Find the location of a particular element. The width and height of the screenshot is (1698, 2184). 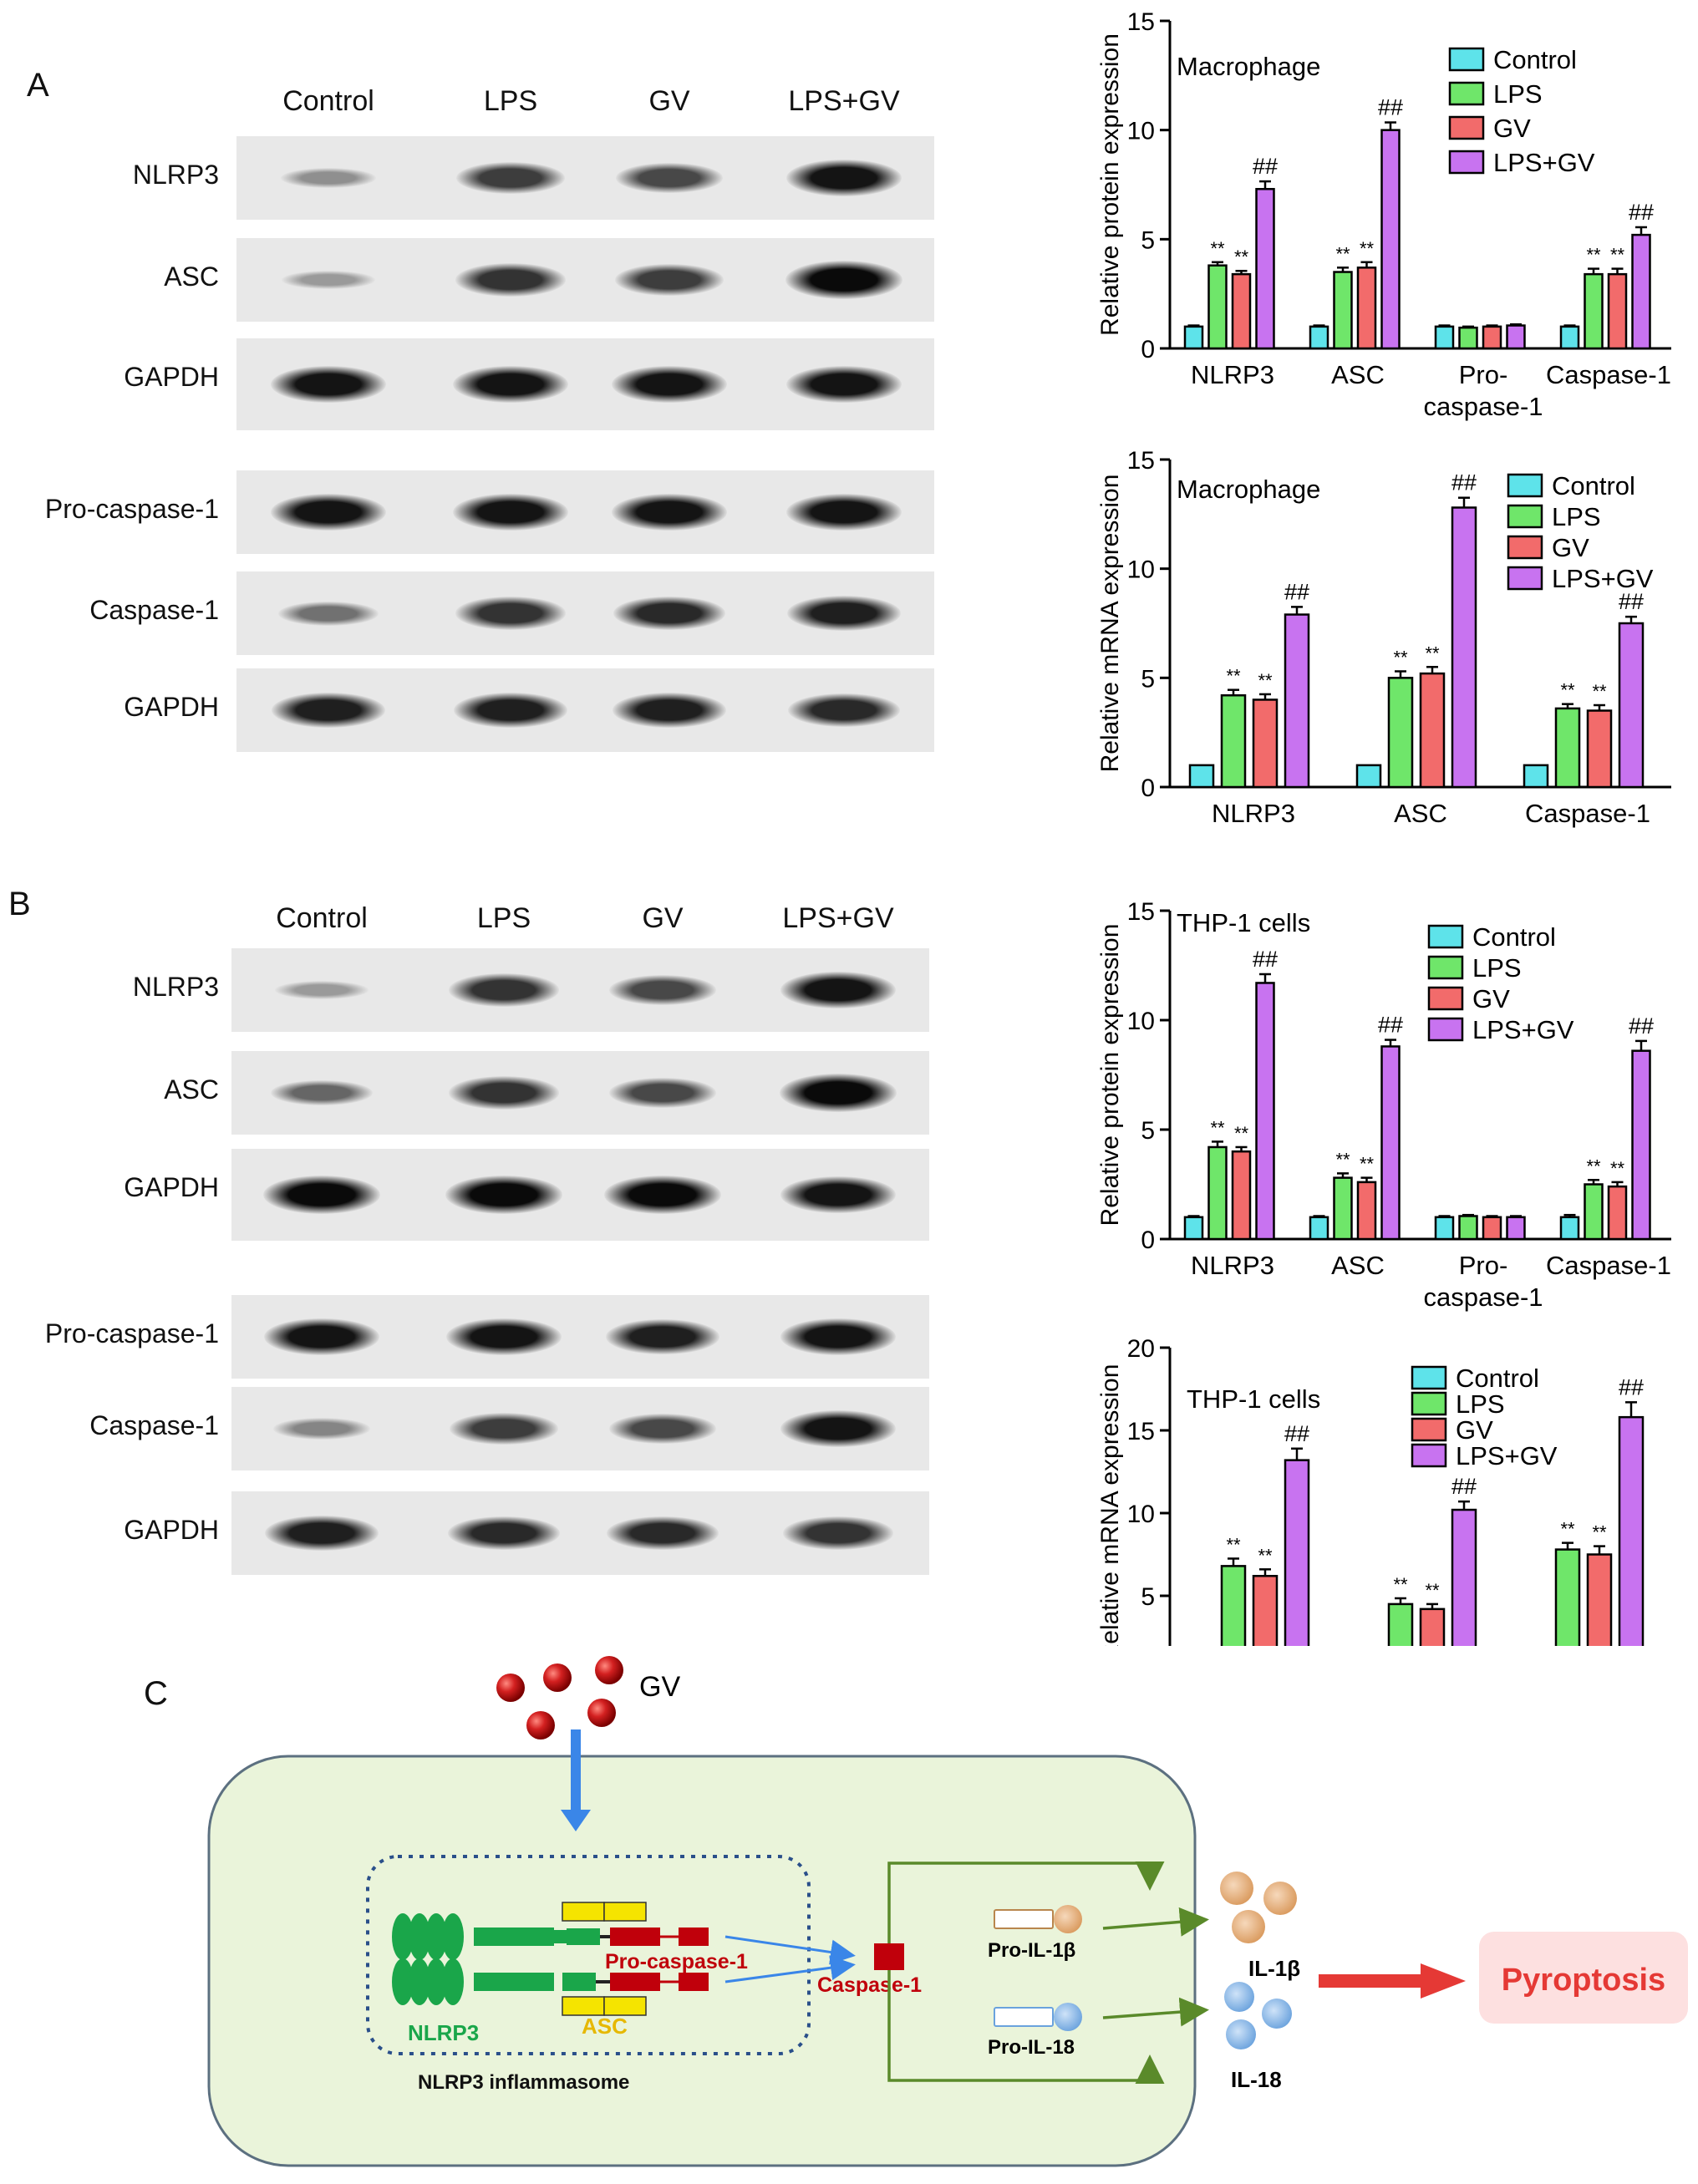

lane-label: LPS is located at coordinates (503, 918).